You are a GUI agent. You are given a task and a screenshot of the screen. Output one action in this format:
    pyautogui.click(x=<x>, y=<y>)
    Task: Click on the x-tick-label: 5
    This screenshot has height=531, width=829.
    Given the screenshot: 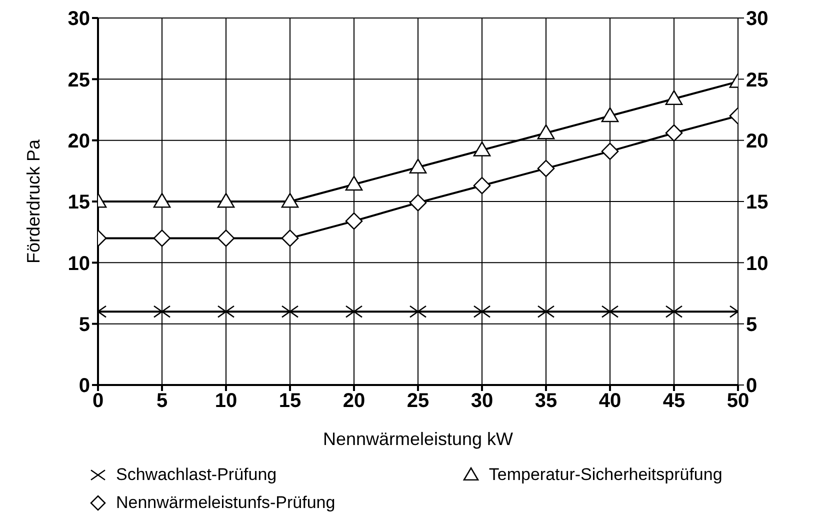 What is the action you would take?
    pyautogui.click(x=162, y=401)
    